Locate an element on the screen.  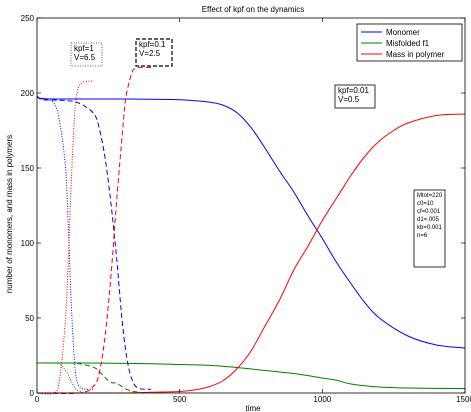
annotation-text: kb=0.001 is located at coordinates (430, 228).